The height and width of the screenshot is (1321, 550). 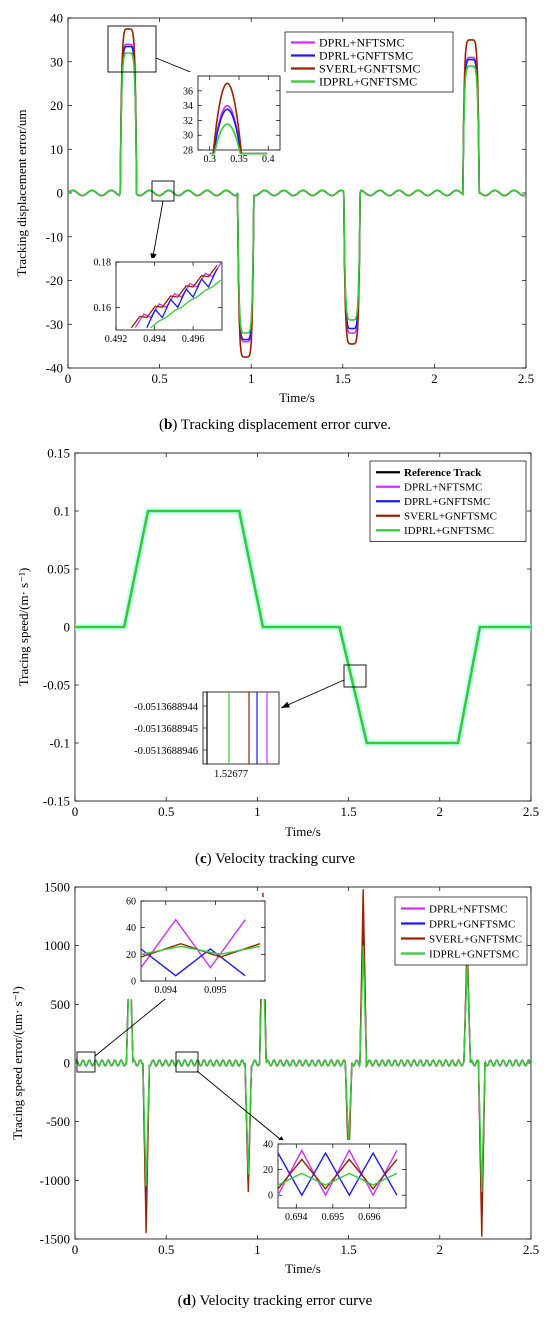 I want to click on c-inset-xtick-label: 1.52677, so click(x=231, y=774).